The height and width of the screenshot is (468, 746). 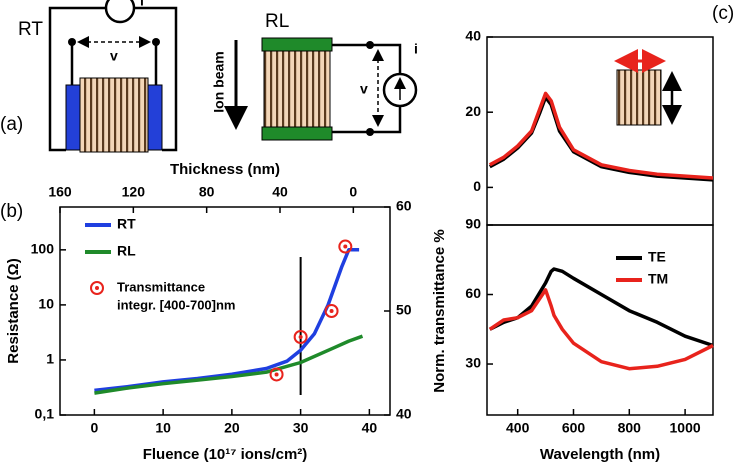 I want to click on y-tick-label: 90, so click(x=473, y=224).